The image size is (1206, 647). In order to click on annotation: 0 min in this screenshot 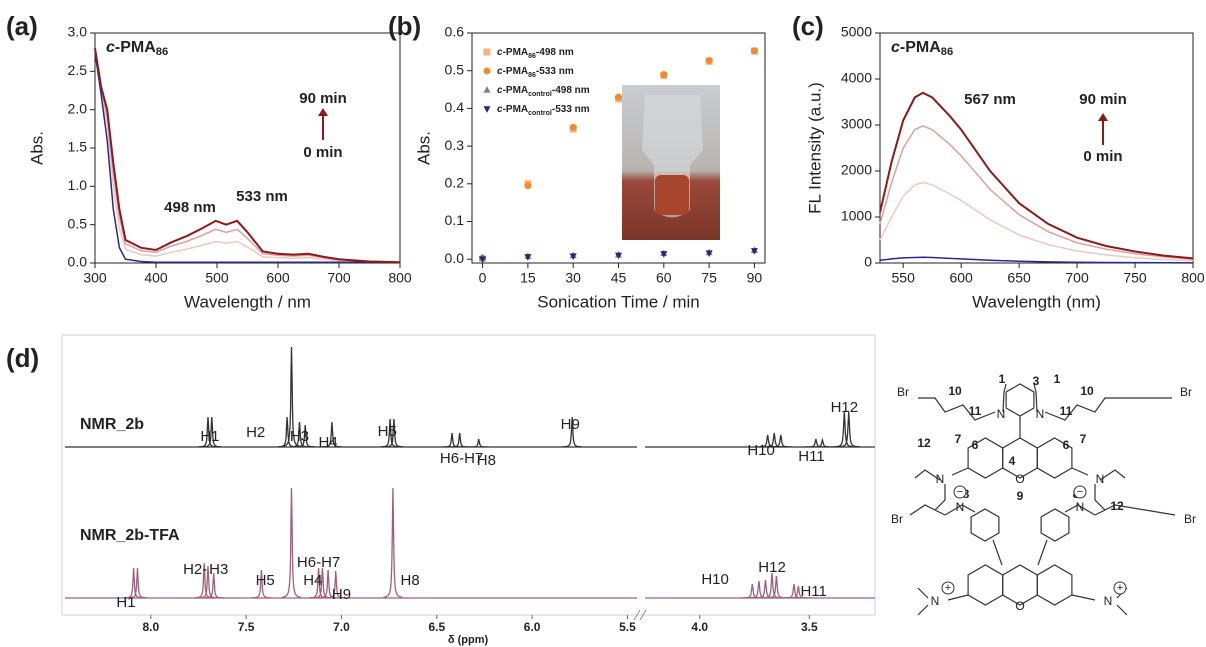, I will do `click(322, 152)`.